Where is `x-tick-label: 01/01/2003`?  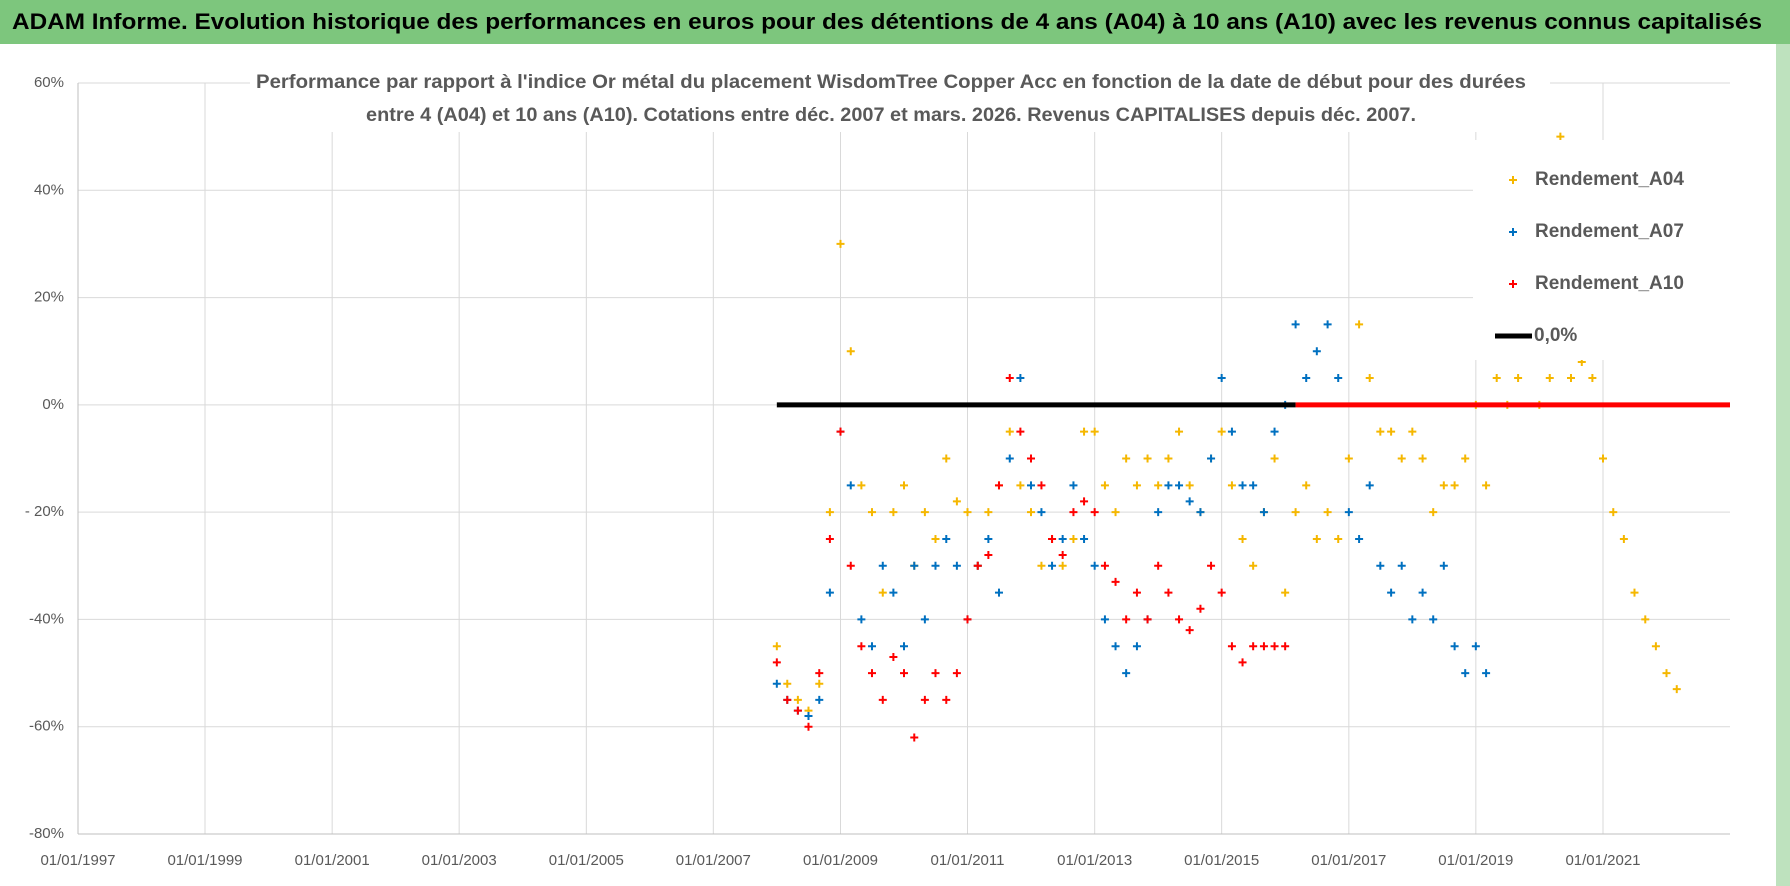 x-tick-label: 01/01/2003 is located at coordinates (459, 860).